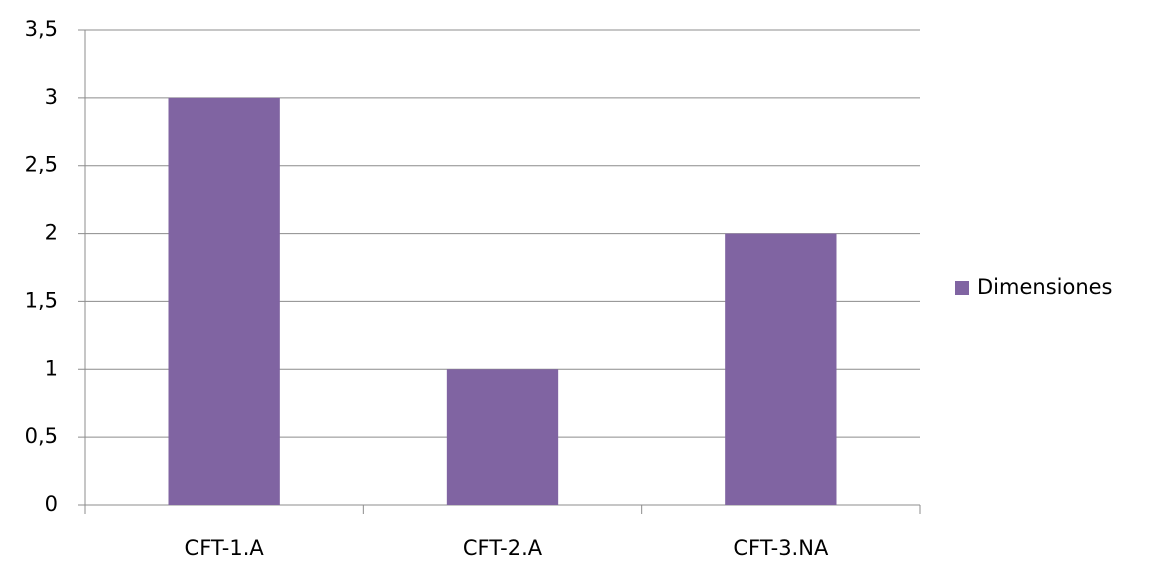 Image resolution: width=1153 pixels, height=561 pixels. Describe the element at coordinates (51, 233) in the screenshot. I see `y-tick-label: 2` at that location.